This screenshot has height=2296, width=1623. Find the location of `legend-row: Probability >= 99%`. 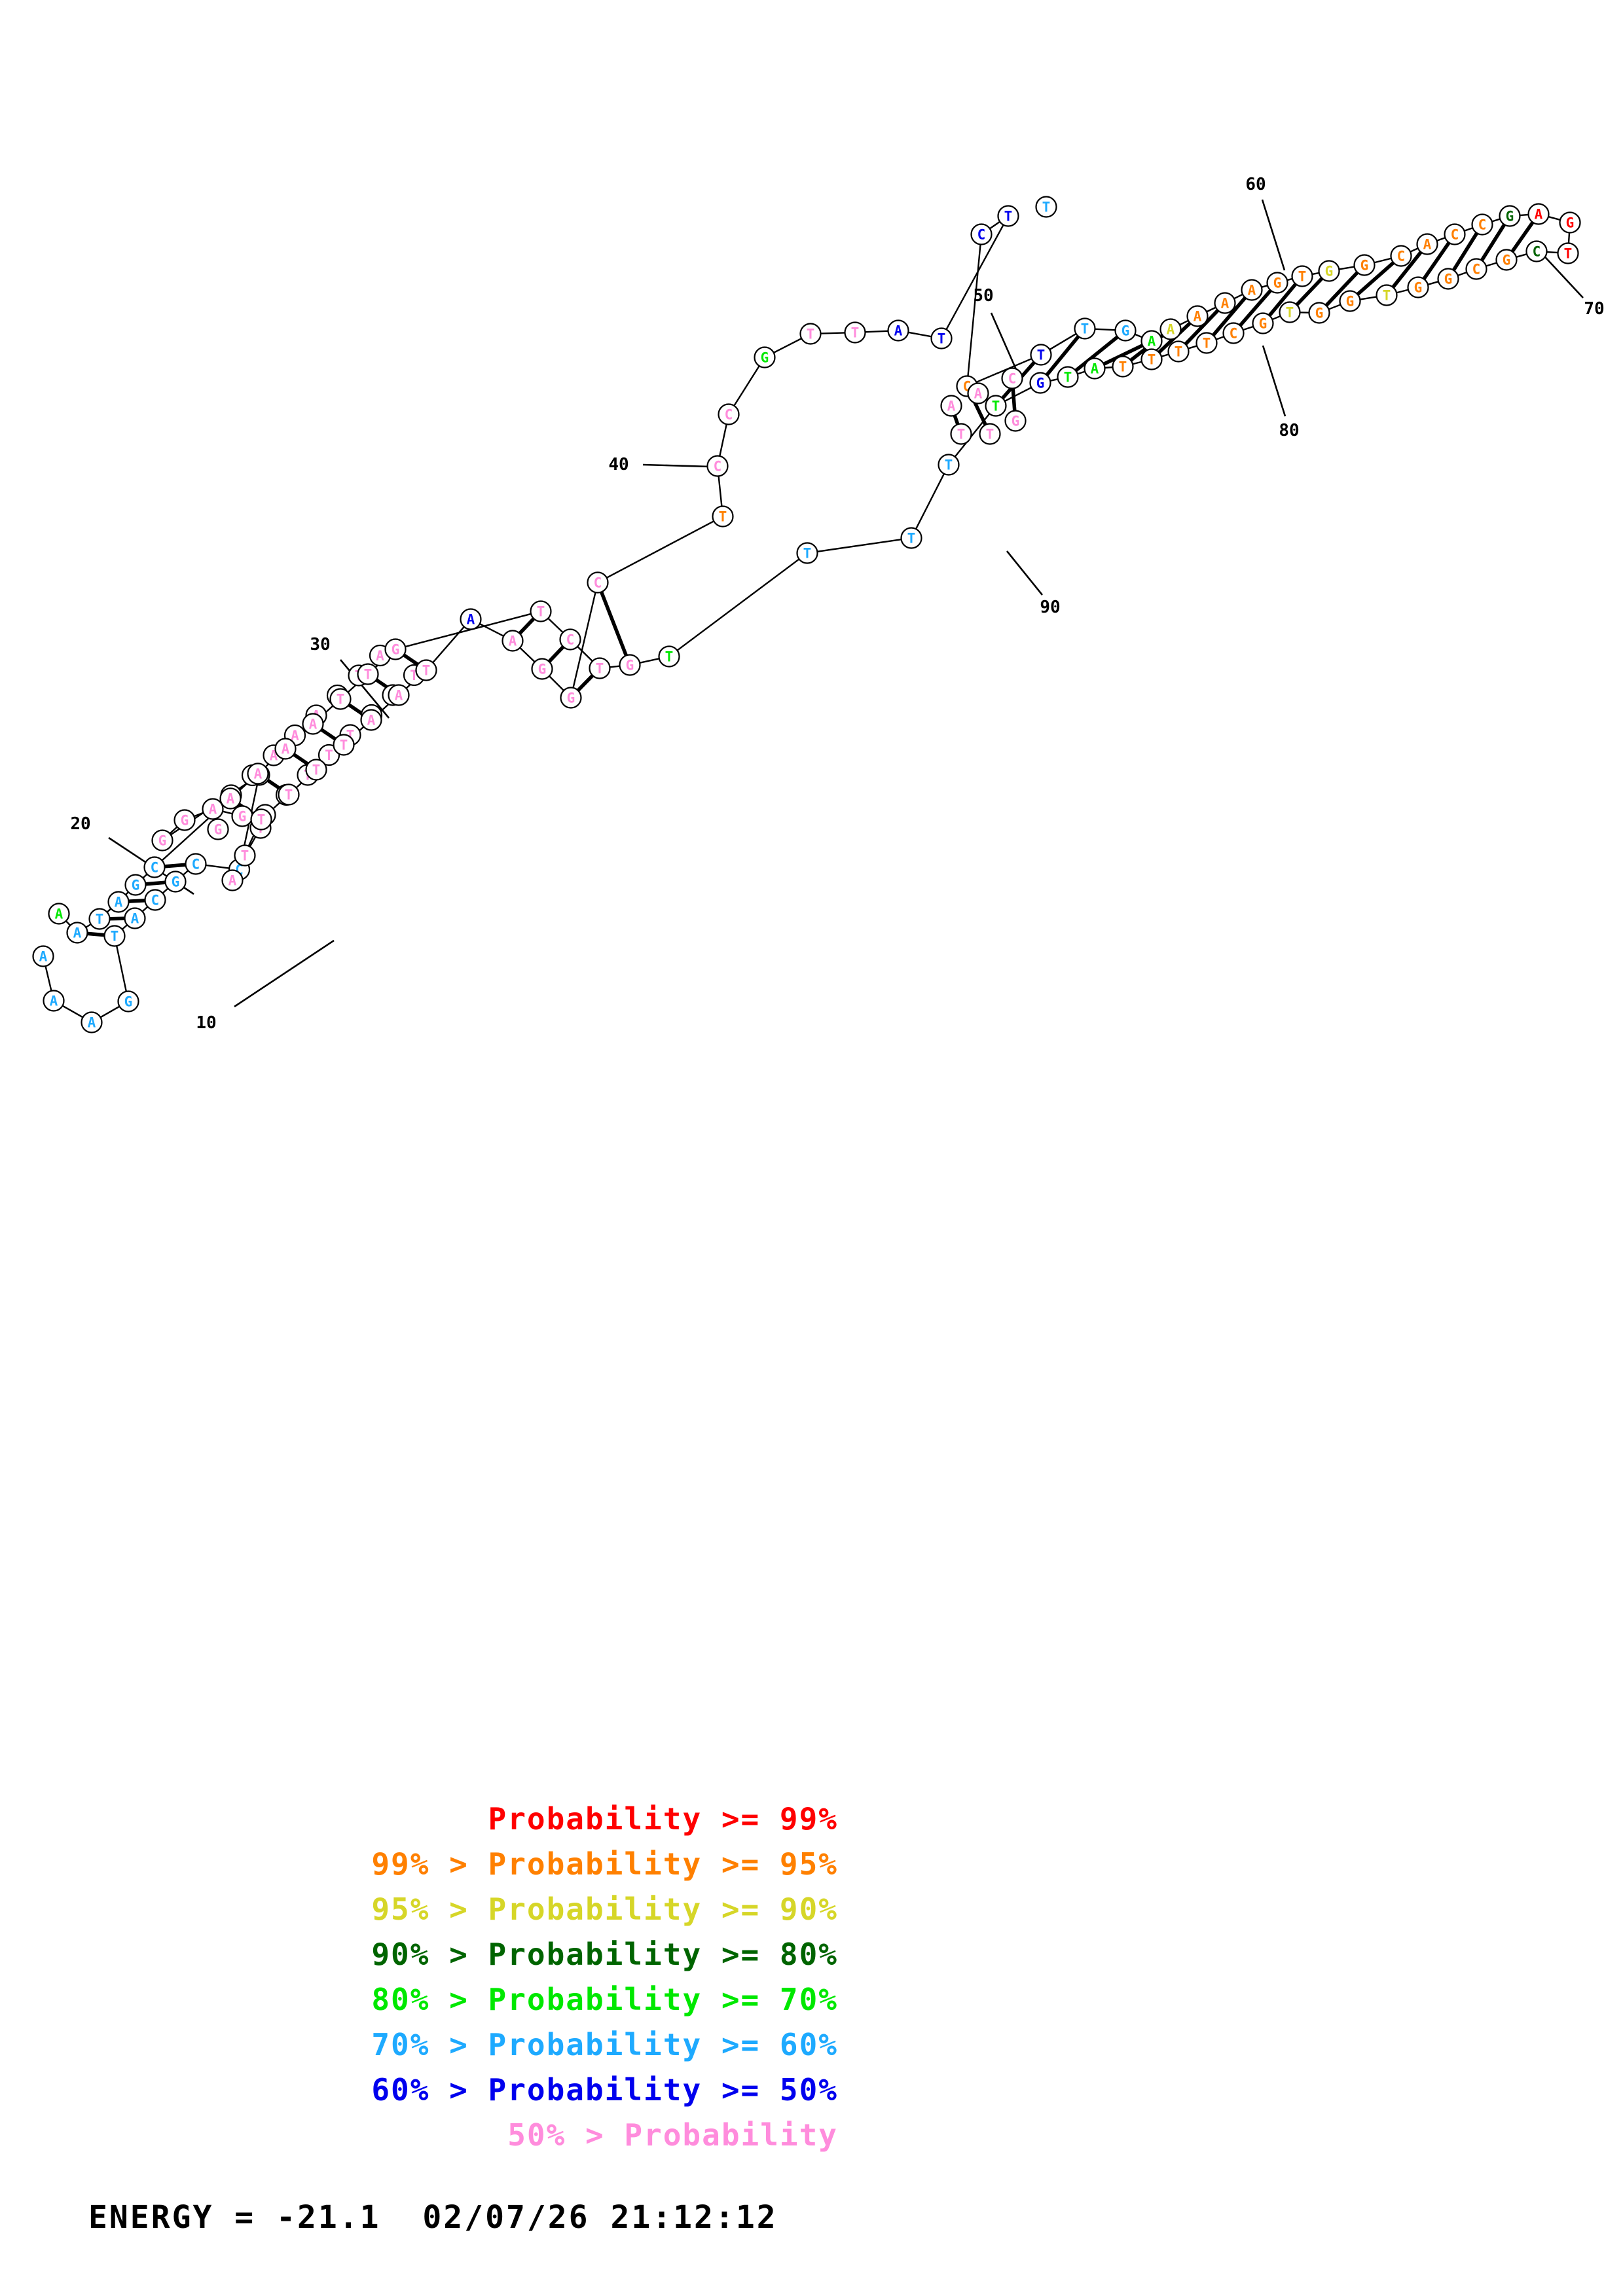

legend-row: Probability >= 99% is located at coordinates (663, 1819).